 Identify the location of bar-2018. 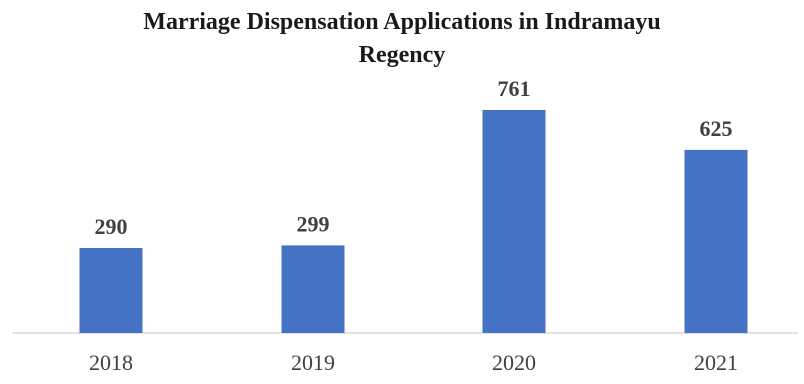
(111, 290).